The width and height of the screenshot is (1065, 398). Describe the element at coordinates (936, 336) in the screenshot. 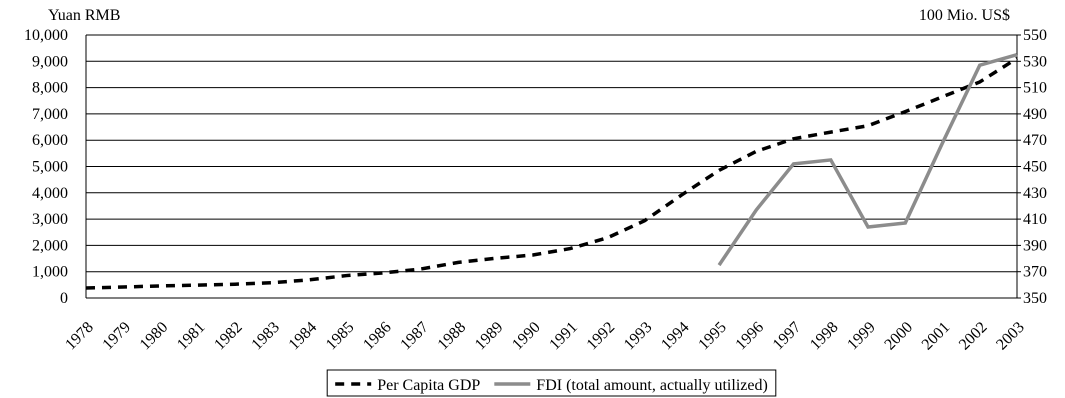

I see `x-tick-label: 2001` at that location.